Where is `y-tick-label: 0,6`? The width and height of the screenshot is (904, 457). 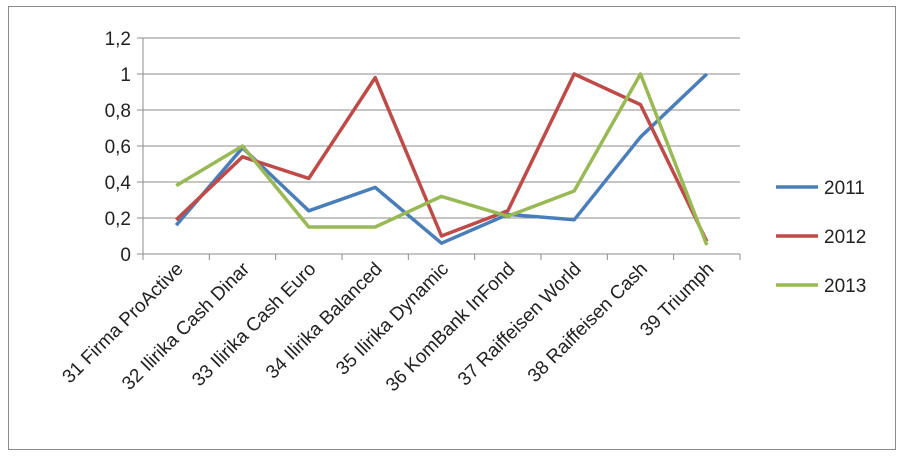 y-tick-label: 0,6 is located at coordinates (118, 147).